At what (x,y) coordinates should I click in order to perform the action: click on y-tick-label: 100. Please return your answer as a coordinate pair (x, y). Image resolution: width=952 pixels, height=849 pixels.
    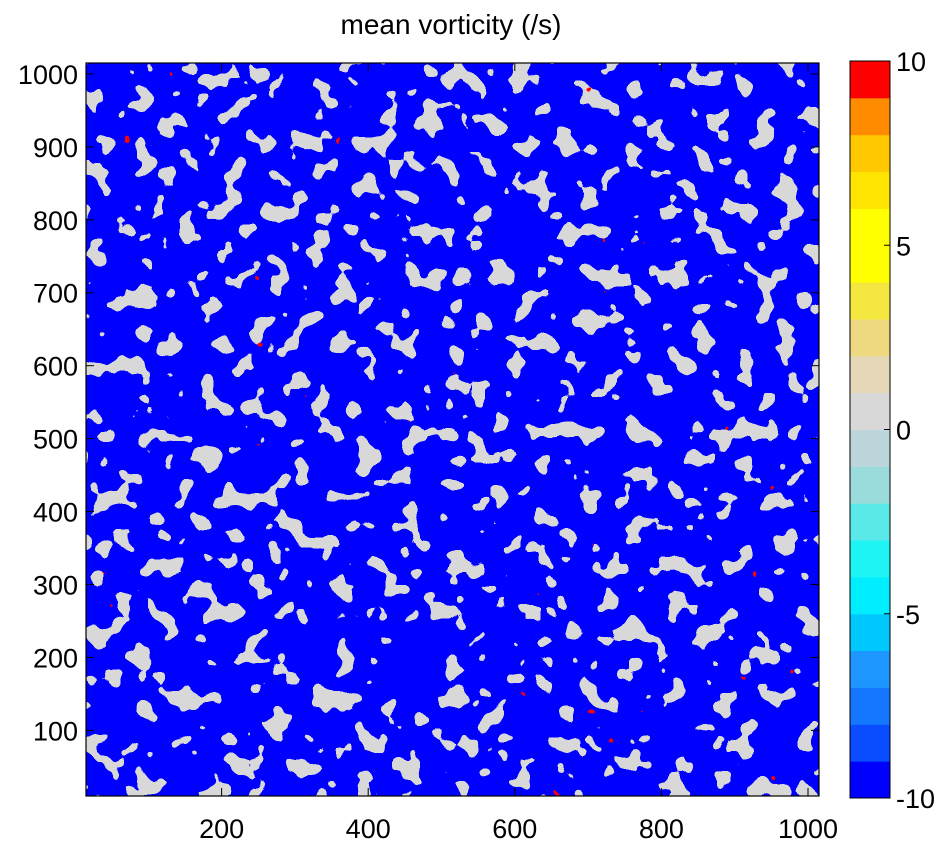
    Looking at the image, I should click on (55, 731).